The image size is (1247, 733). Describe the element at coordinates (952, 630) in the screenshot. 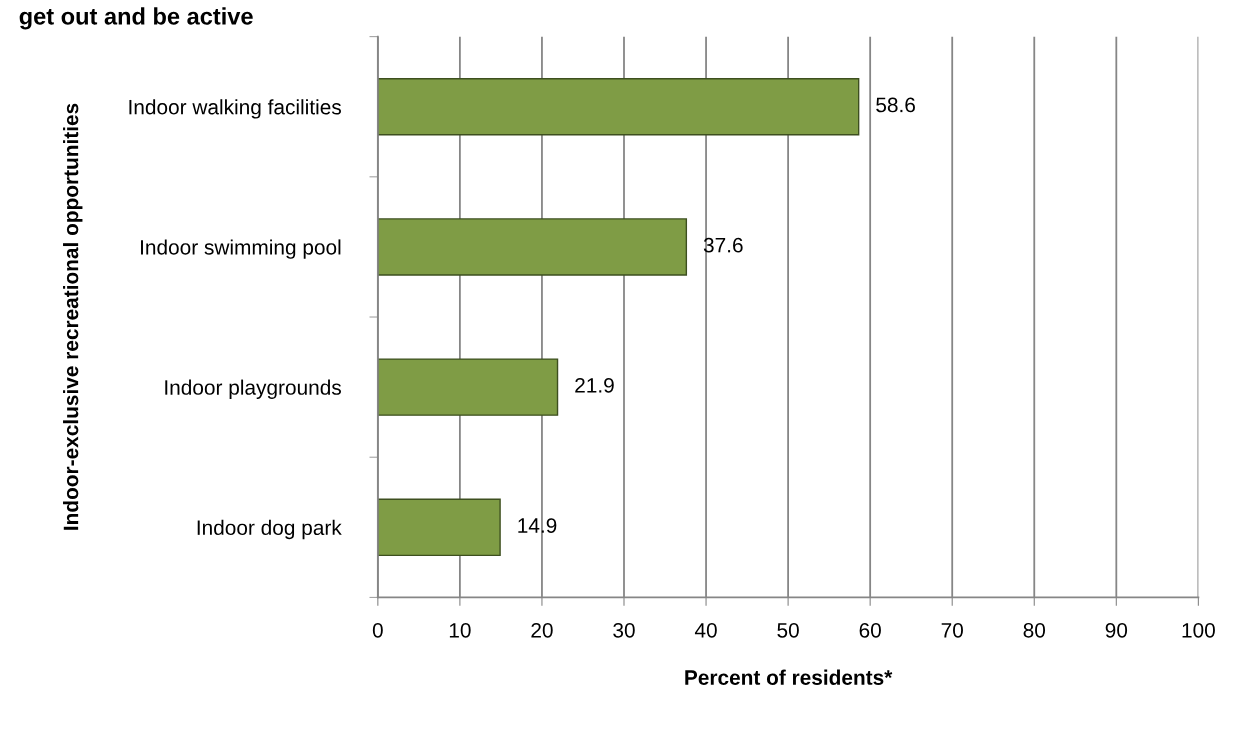

I see `x-tick-label: 70` at that location.